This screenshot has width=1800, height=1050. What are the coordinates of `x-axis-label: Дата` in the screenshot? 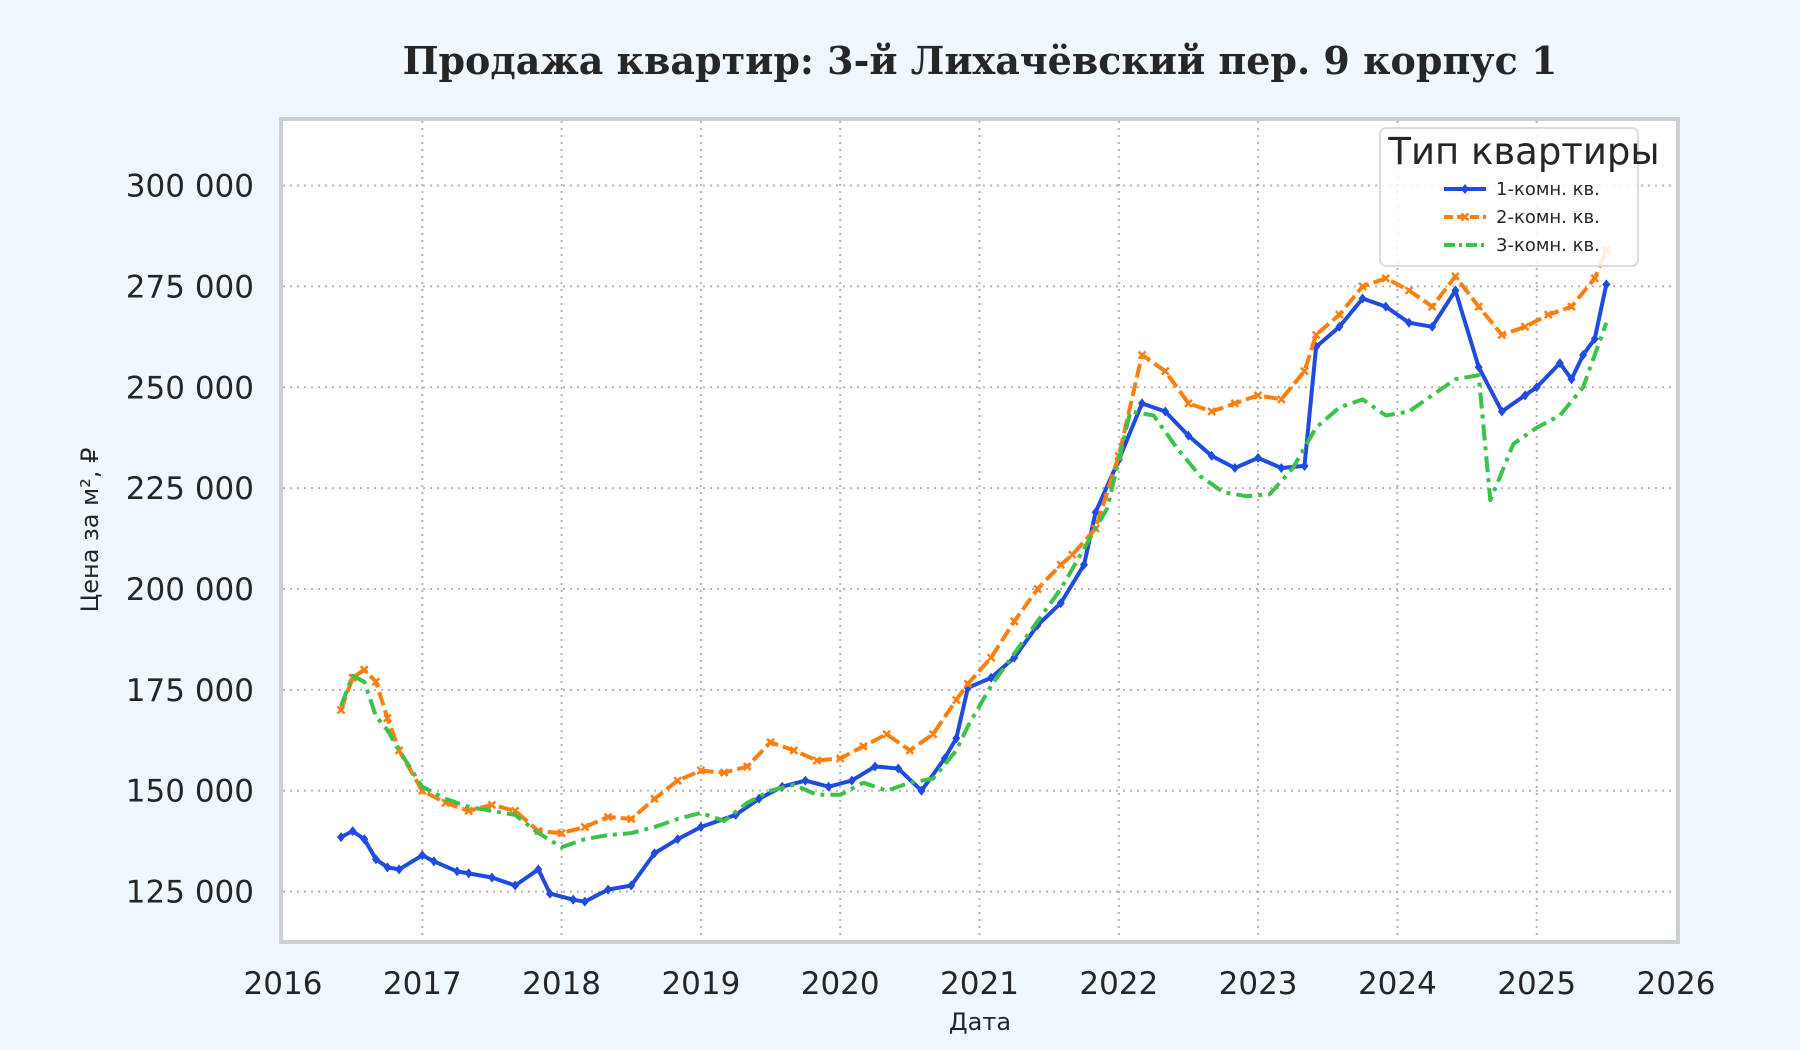 It's located at (980, 1022).